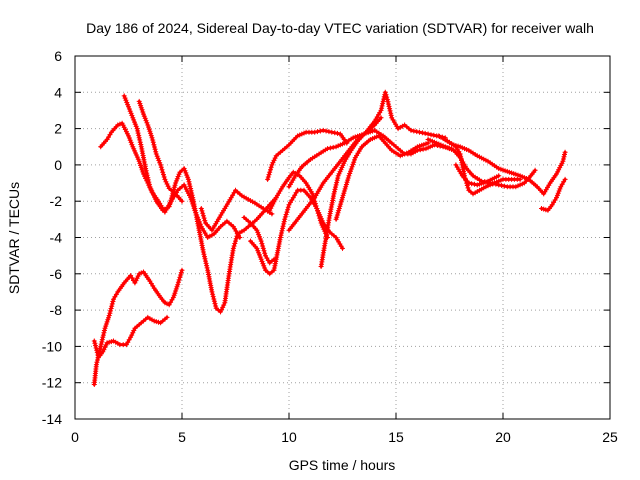  I want to click on series-arc-a, so click(138, 327).